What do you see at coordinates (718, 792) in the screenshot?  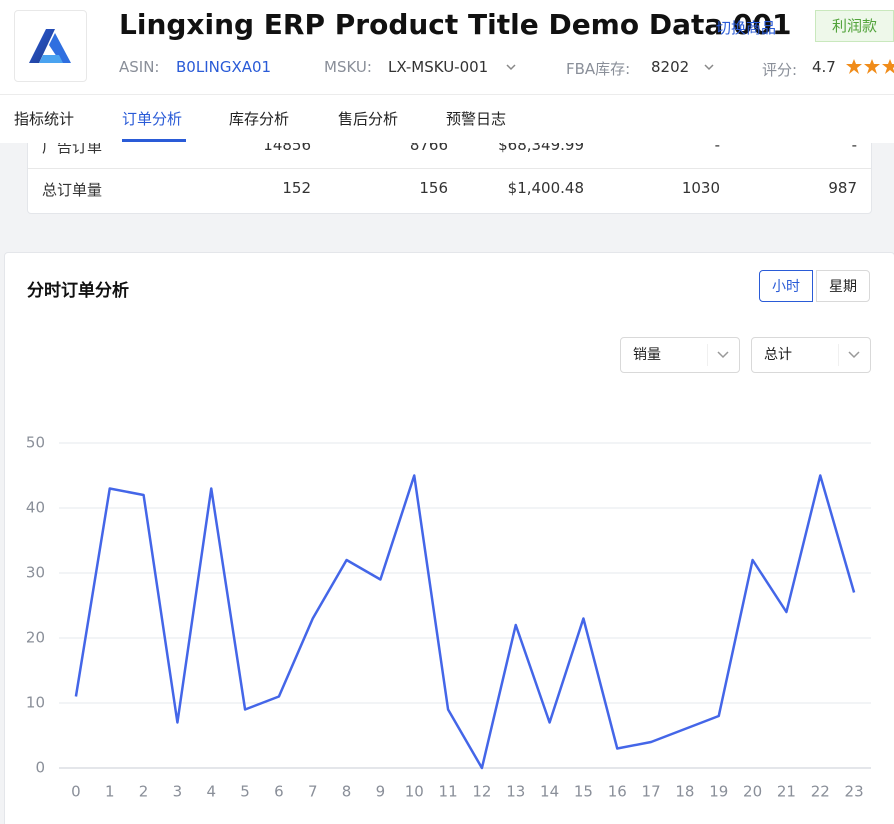 I see `x-tick-label: 19` at bounding box center [718, 792].